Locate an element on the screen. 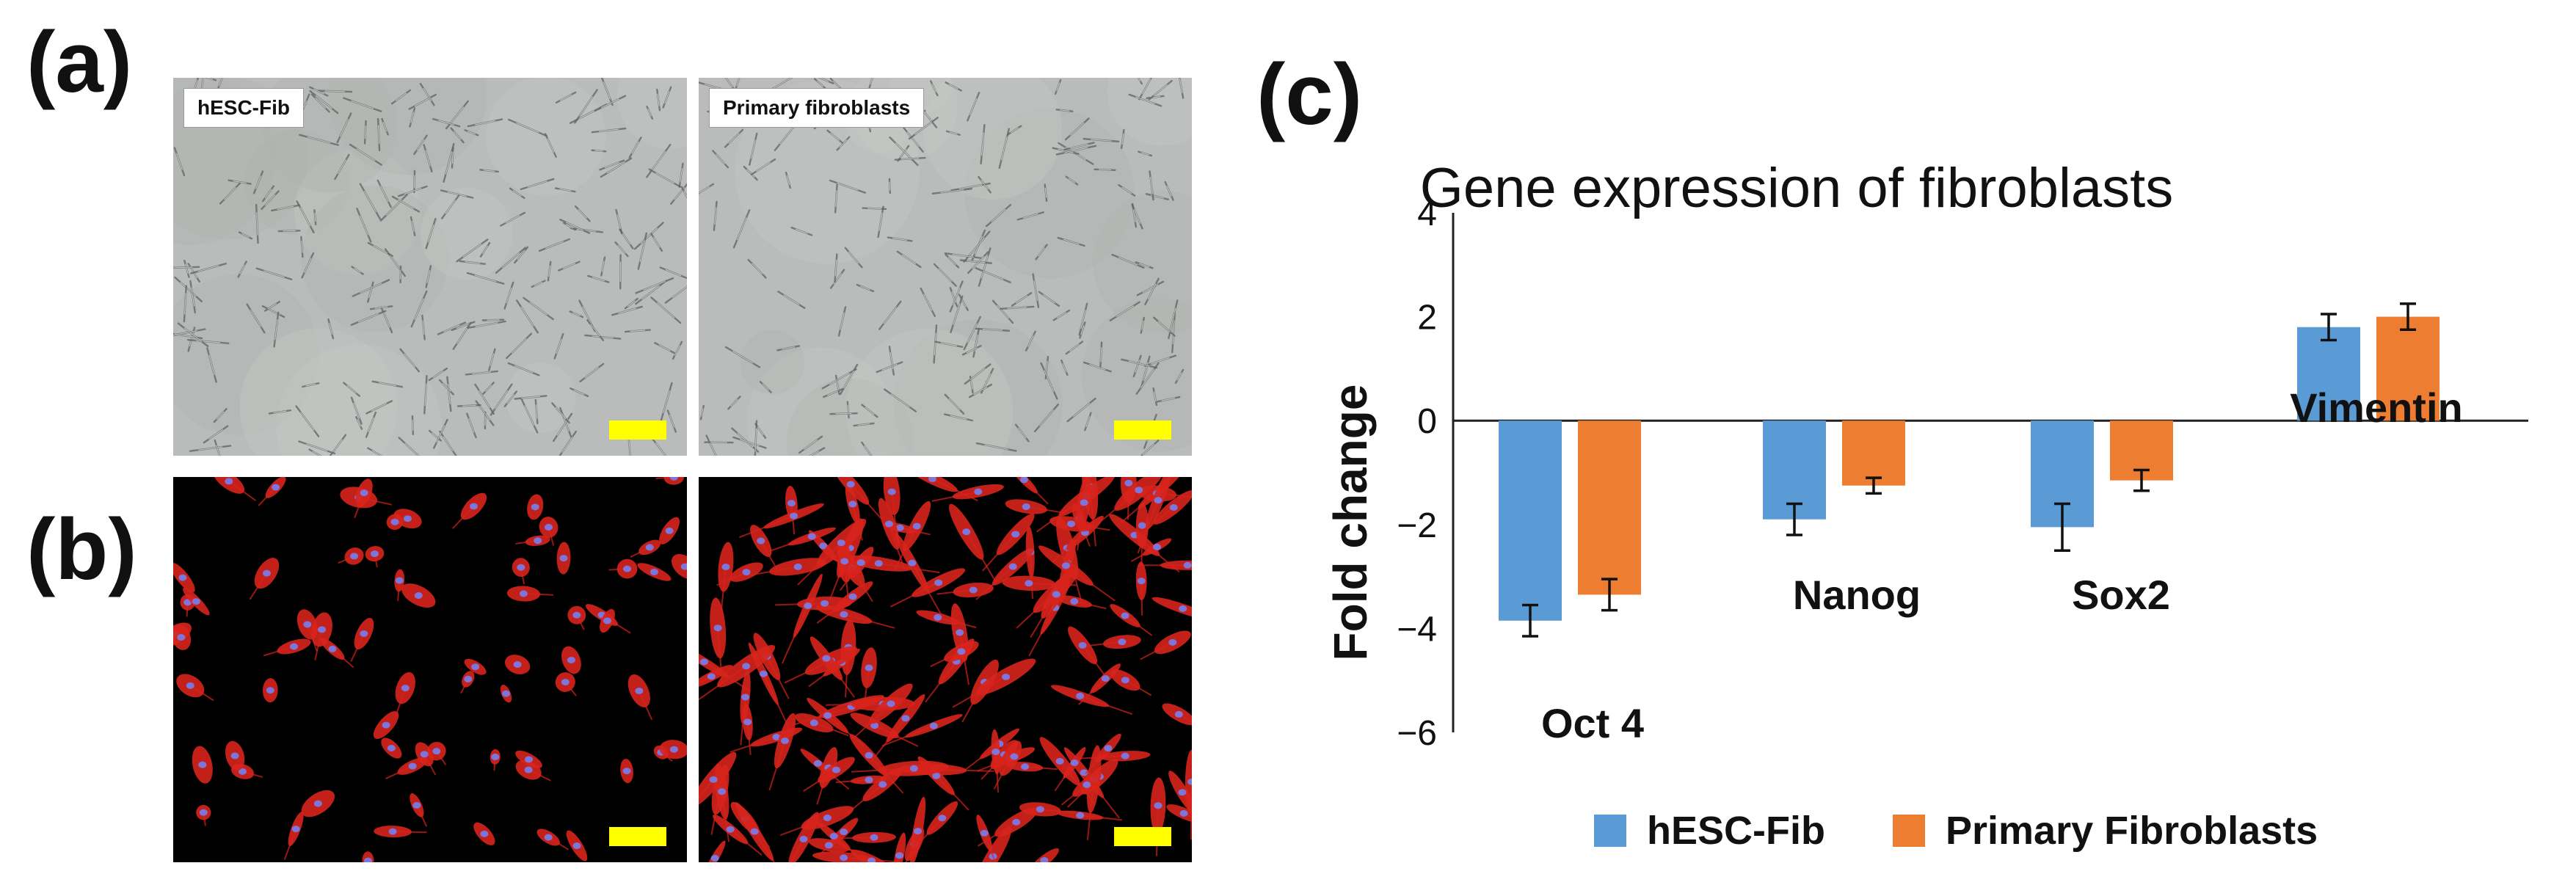  image-label-primary-fibroblasts: Primary fibroblasts is located at coordinates (817, 108).